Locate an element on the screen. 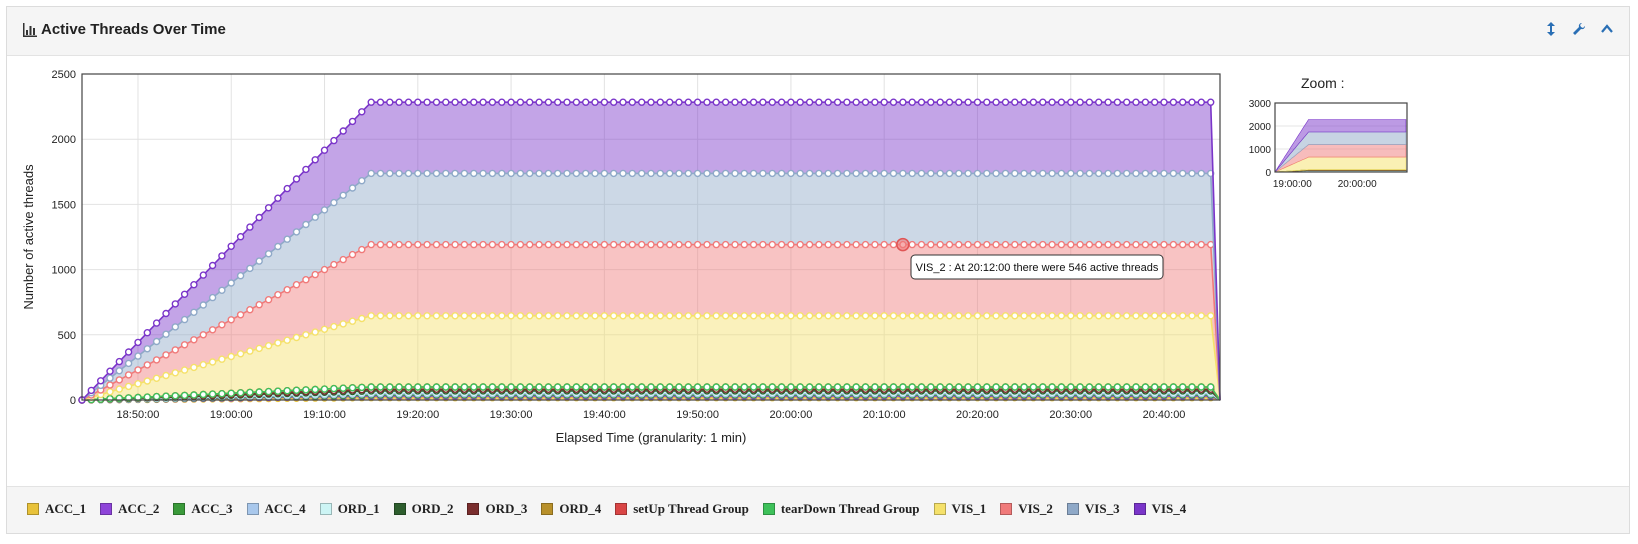 The image size is (1638, 544). legend-item-ord_3: ORD_3 is located at coordinates (497, 509).